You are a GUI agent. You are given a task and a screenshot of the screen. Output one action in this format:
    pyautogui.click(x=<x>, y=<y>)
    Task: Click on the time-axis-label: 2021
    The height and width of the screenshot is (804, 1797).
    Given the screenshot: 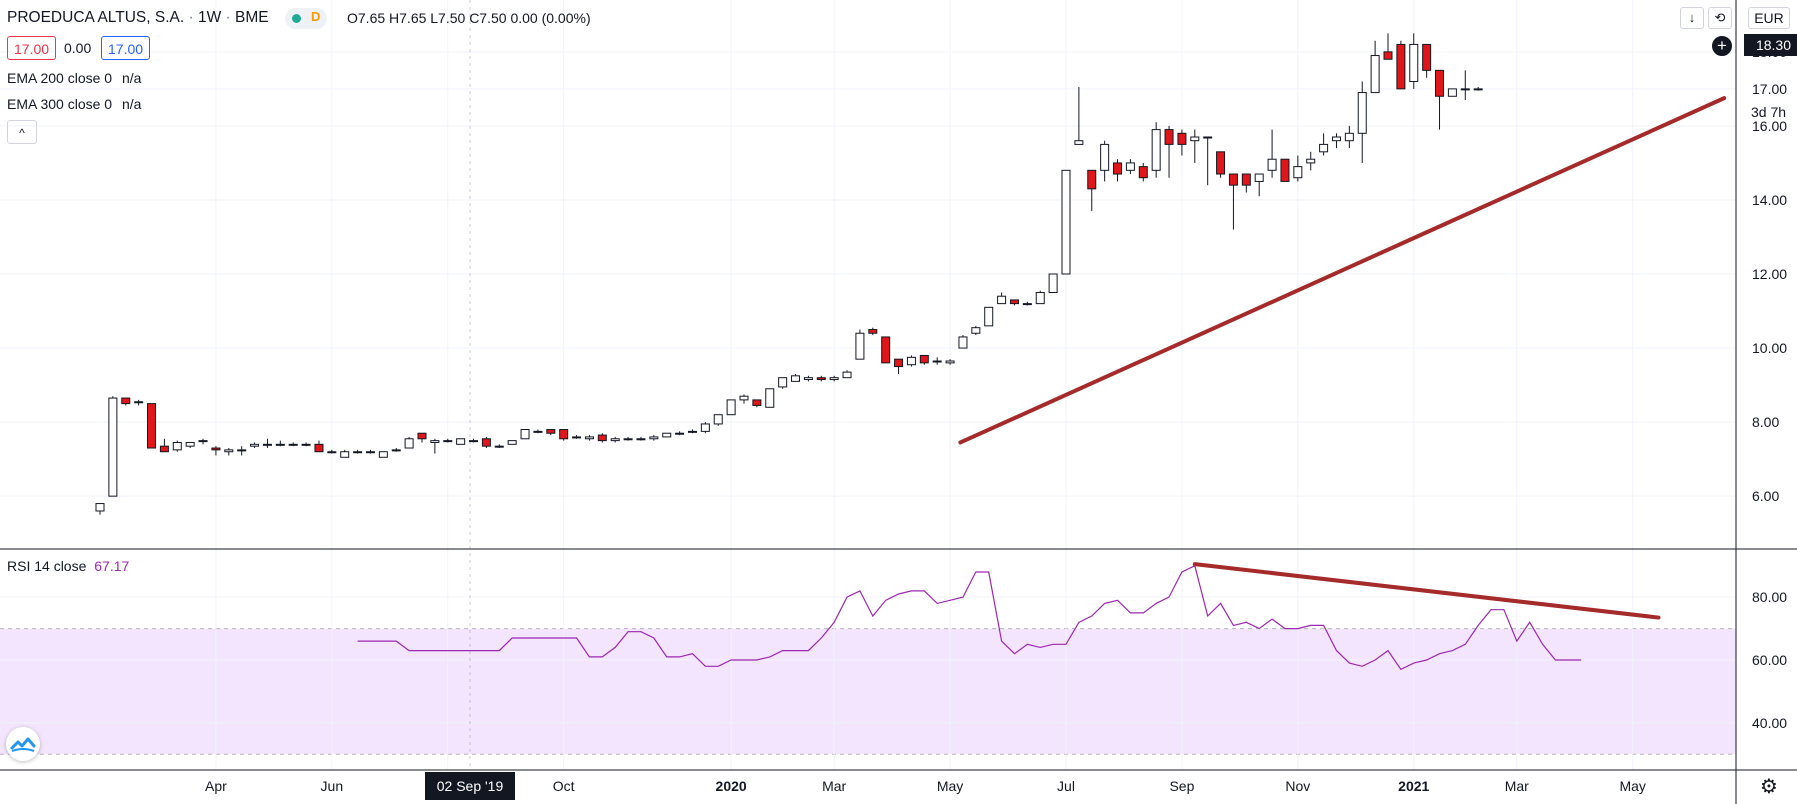 What is the action you would take?
    pyautogui.click(x=1413, y=786)
    